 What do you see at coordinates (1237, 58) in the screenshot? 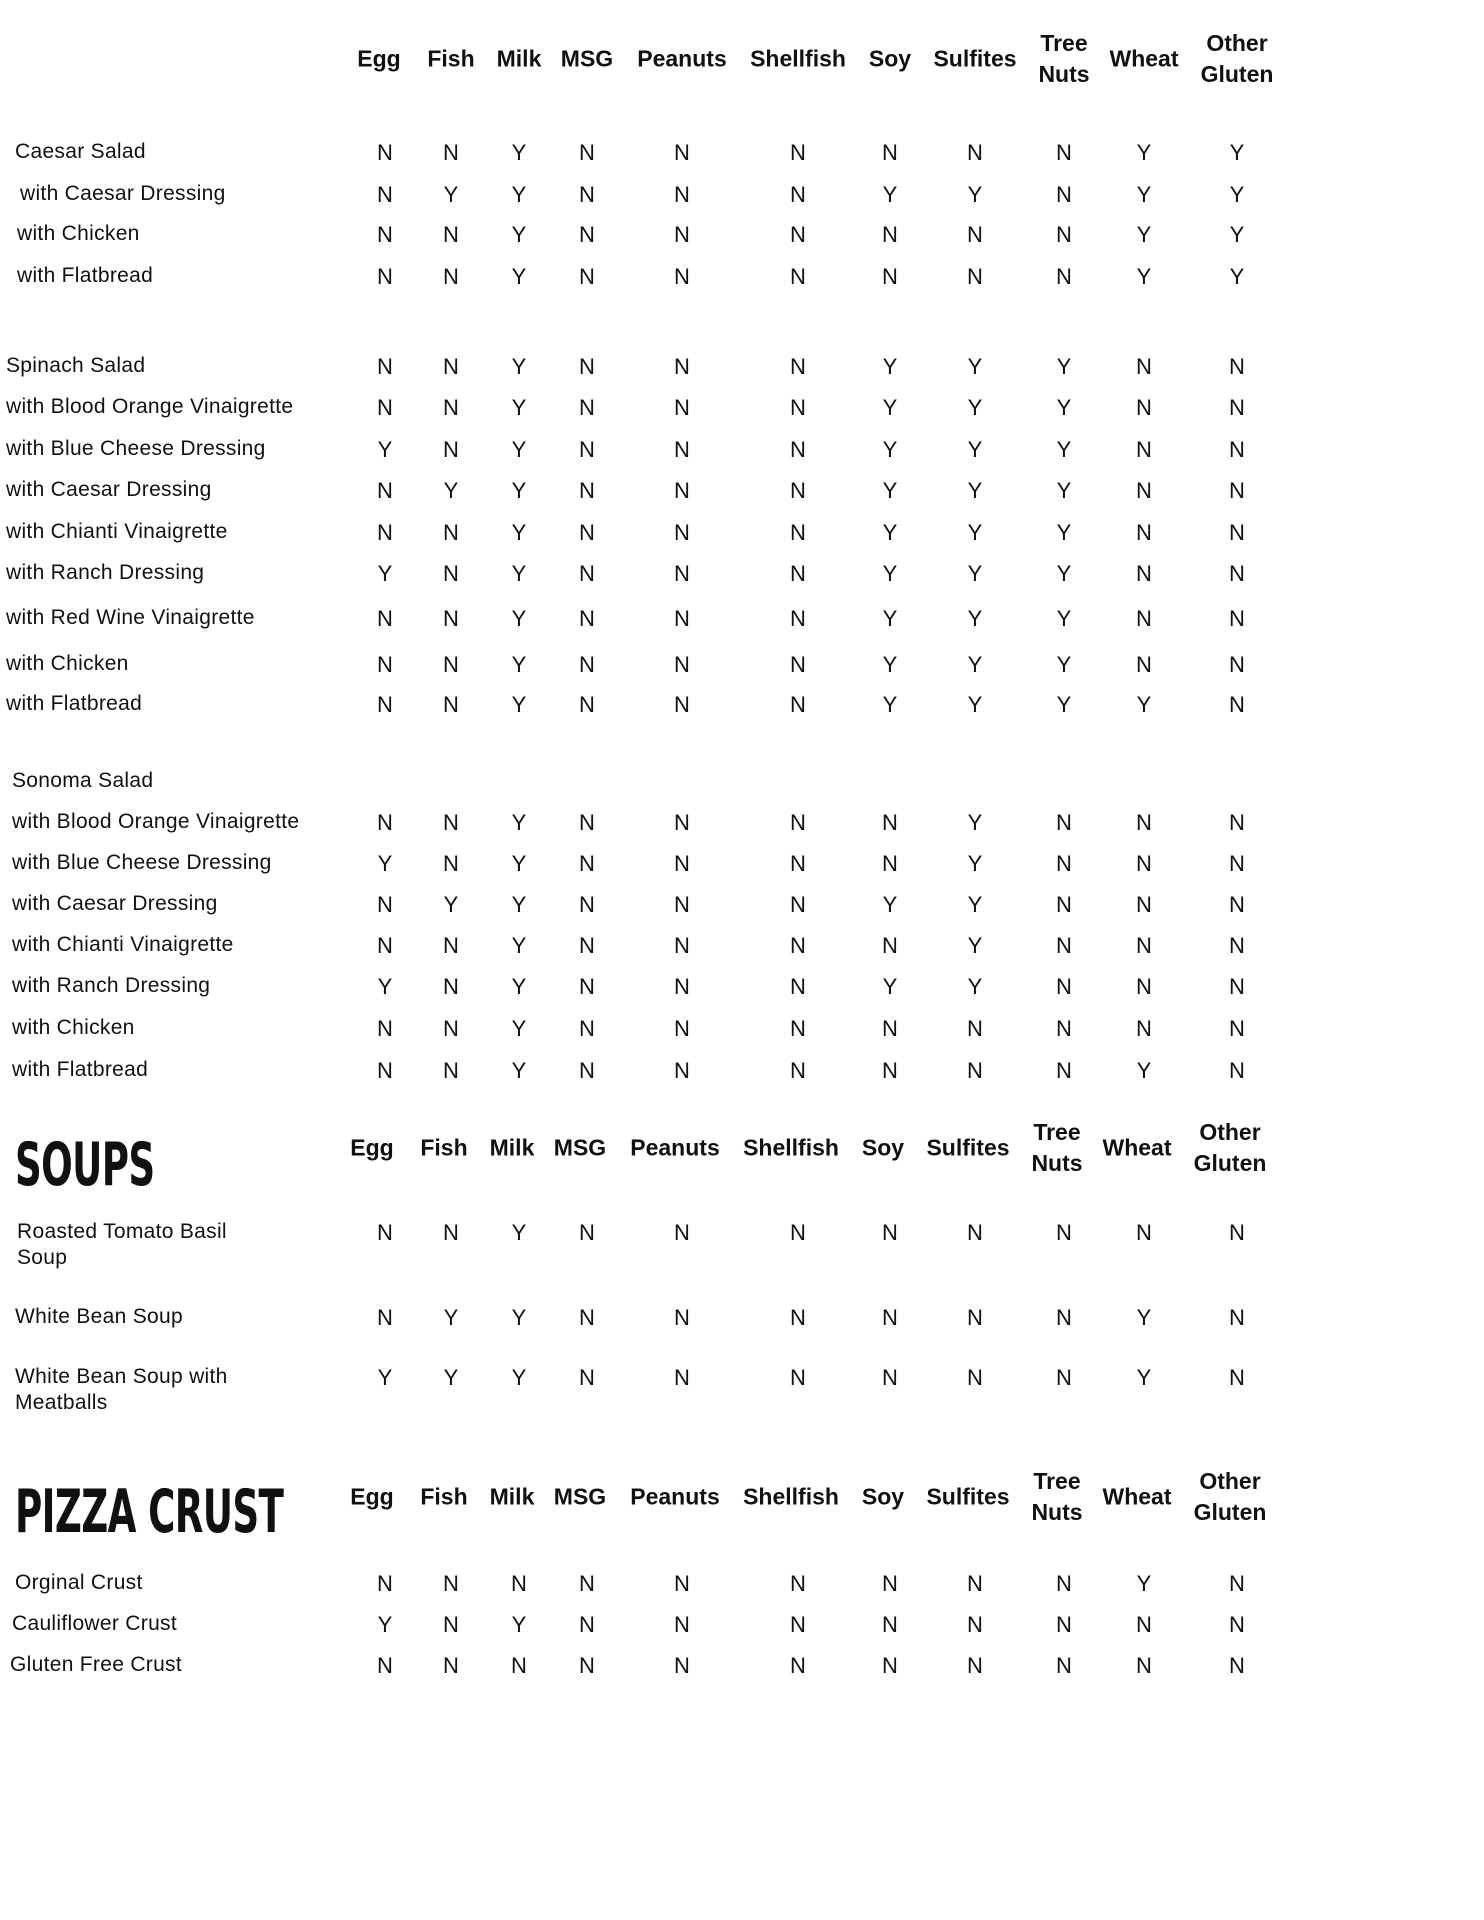
I see `column-header: Other Gluten` at bounding box center [1237, 58].